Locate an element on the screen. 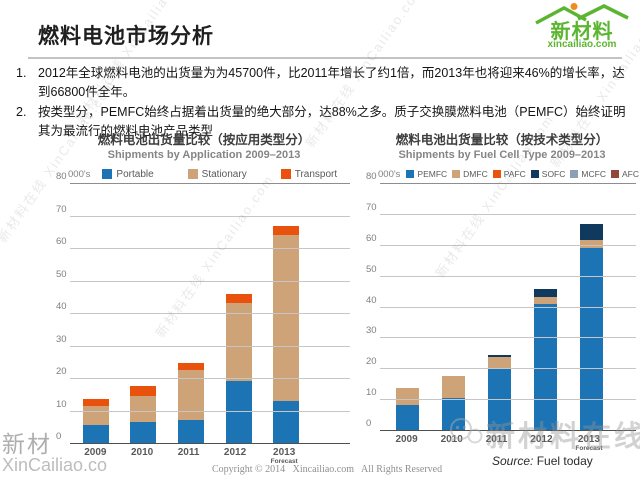 This screenshot has width=640, height=480. legend-item-afc: AFC is located at coordinates (624, 174).